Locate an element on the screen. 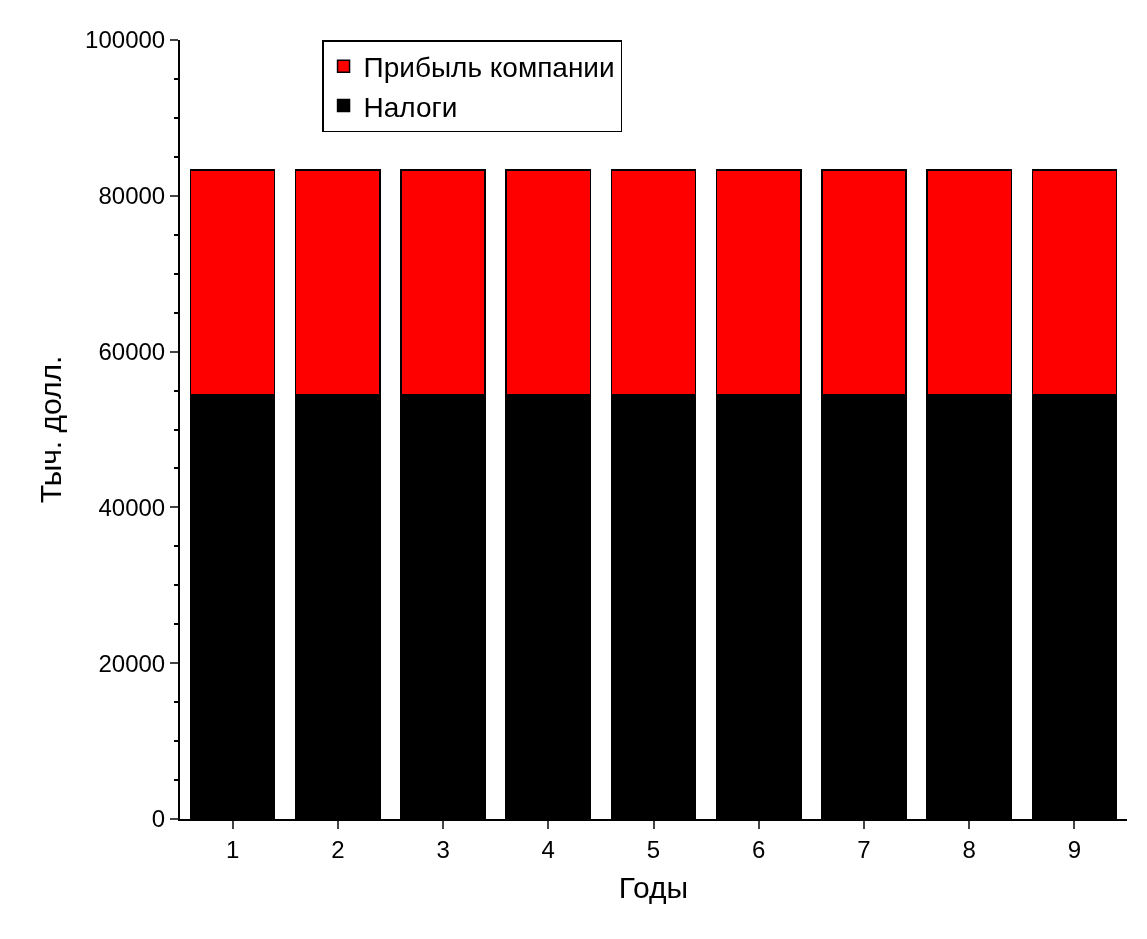 This screenshot has width=1147, height=939. y-tick-label: 20000 is located at coordinates (132, 663).